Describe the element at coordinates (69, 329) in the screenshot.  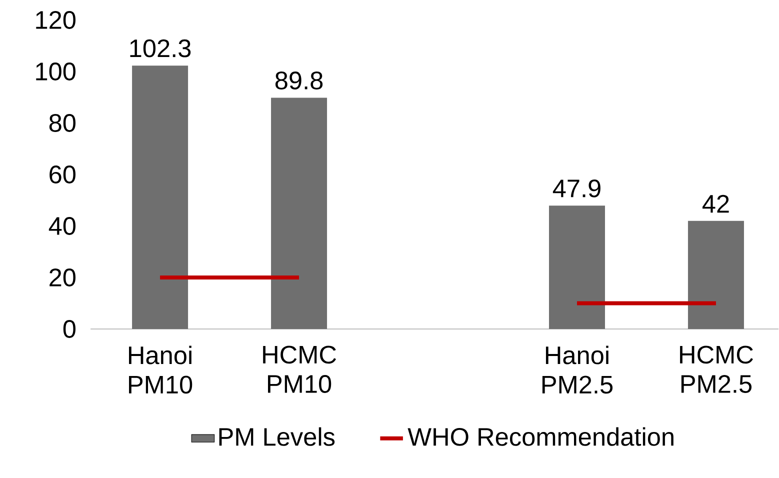
I see `y-tick-label: 0` at that location.